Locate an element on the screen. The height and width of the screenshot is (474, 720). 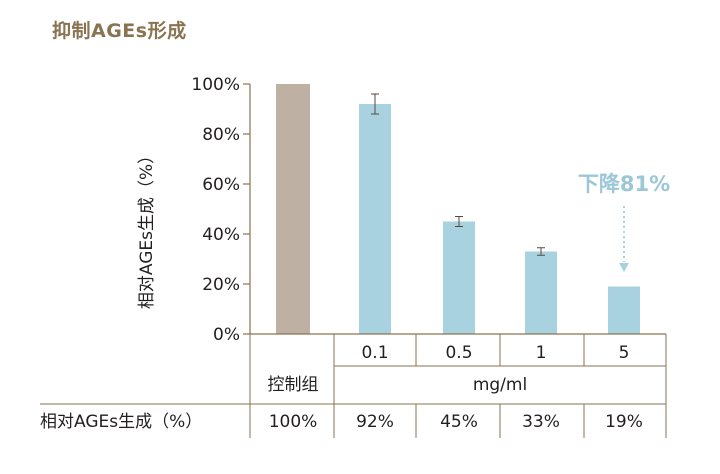
category-label: 5 is located at coordinates (624, 353).